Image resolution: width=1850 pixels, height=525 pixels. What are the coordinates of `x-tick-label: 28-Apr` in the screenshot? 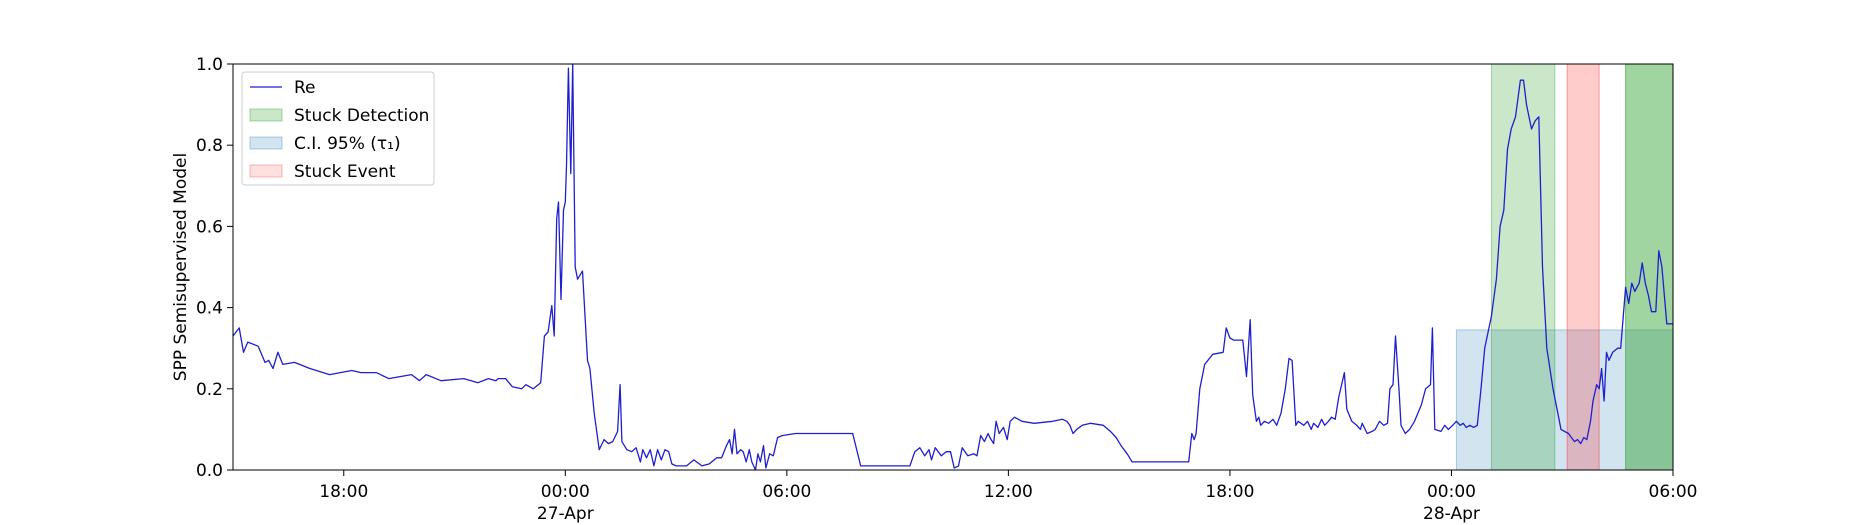 It's located at (1451, 514).